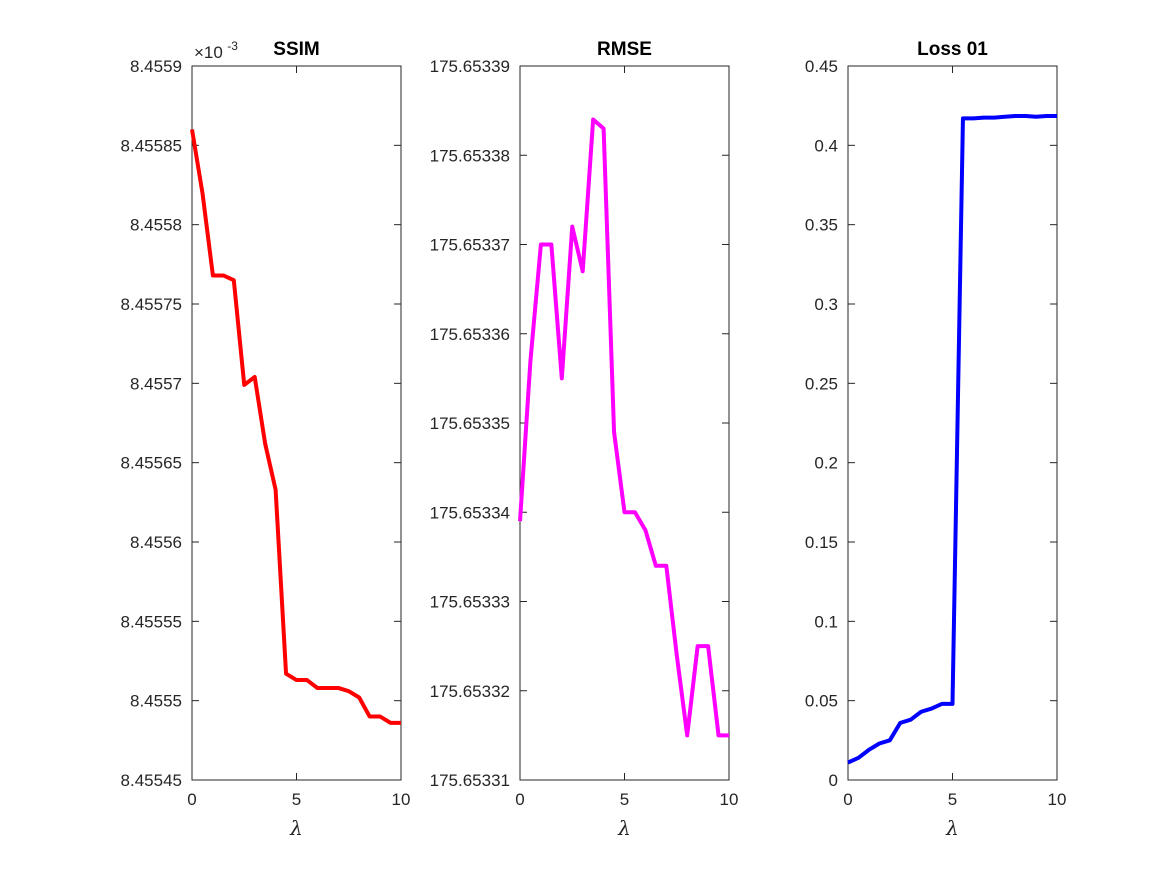  I want to click on title-ssim: SSIM, so click(296, 49).